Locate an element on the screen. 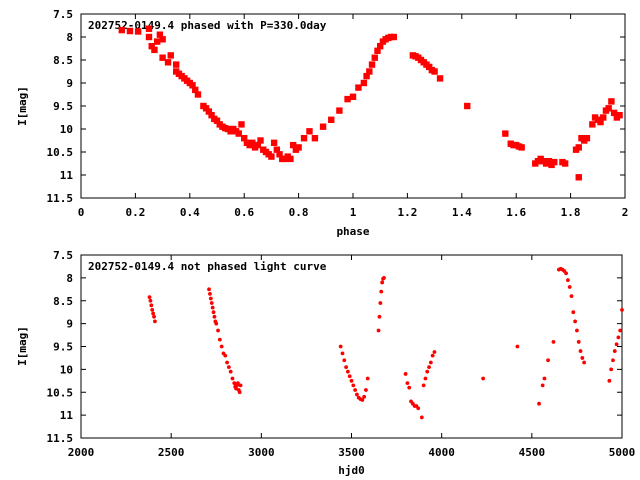 The height and width of the screenshot is (480, 640). x-tick-label: 1.4 is located at coordinates (462, 212).